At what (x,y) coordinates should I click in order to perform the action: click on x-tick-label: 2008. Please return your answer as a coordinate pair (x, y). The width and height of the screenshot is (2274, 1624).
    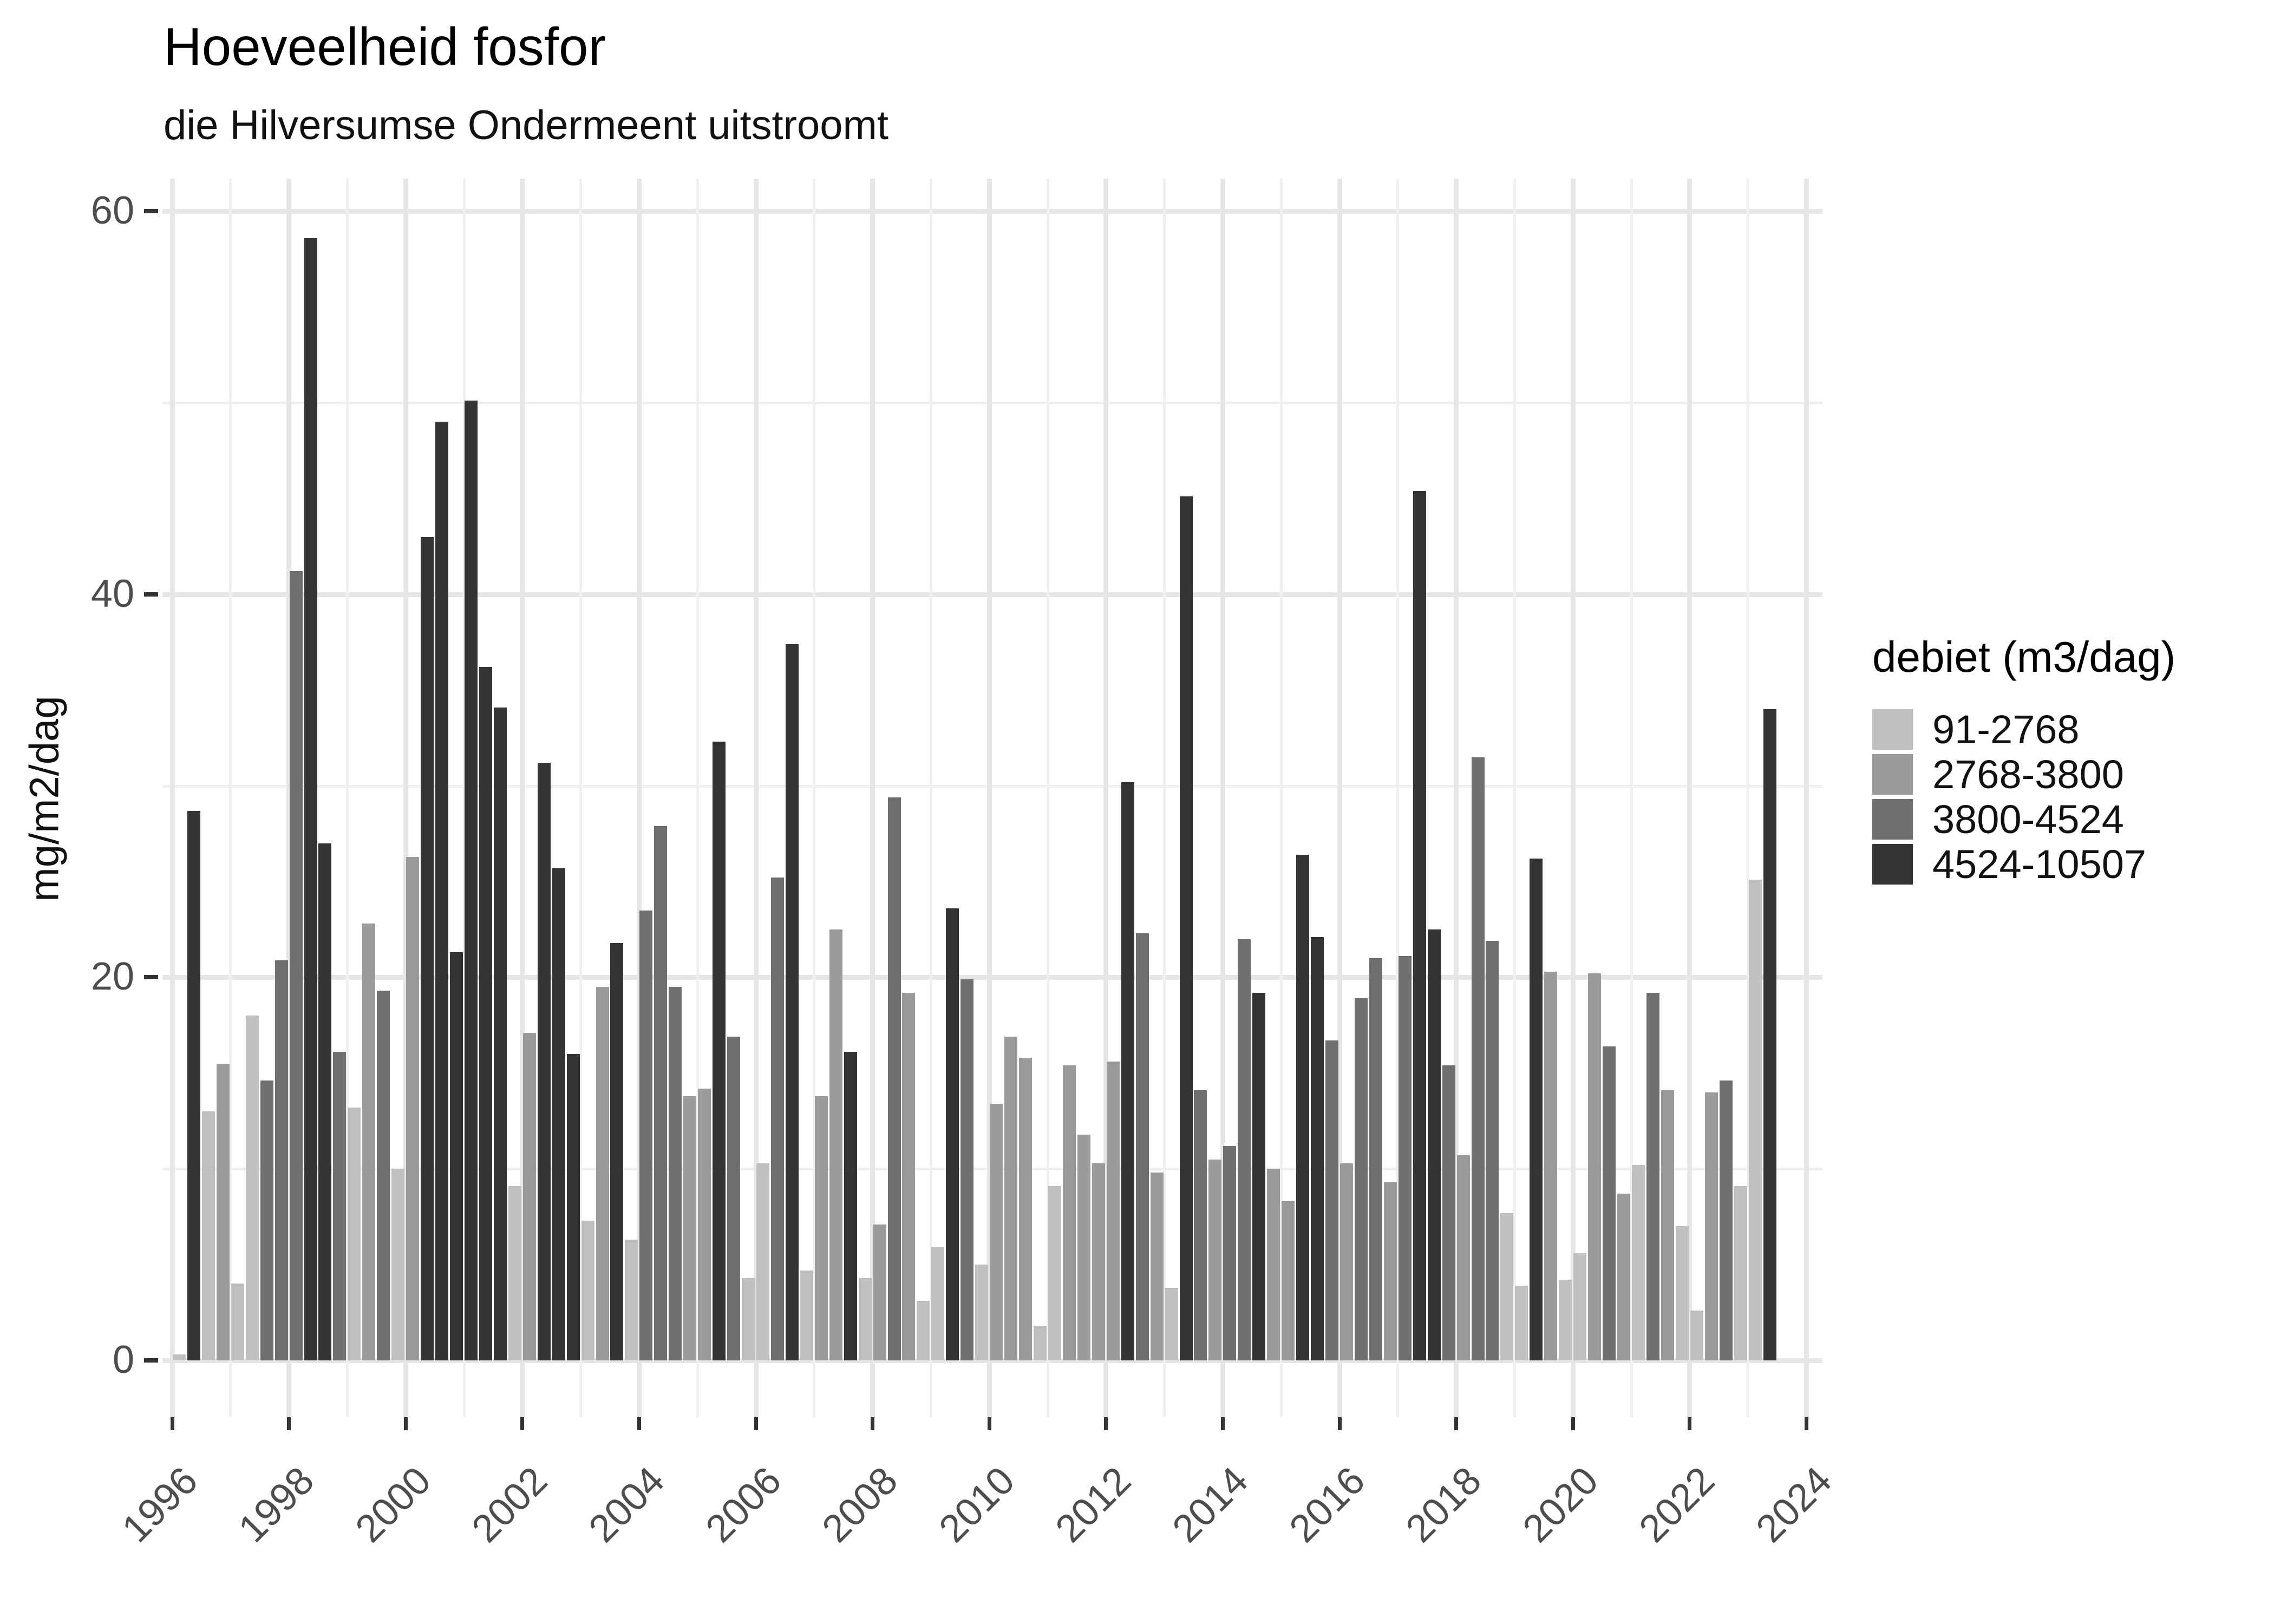
    Looking at the image, I should click on (860, 1505).